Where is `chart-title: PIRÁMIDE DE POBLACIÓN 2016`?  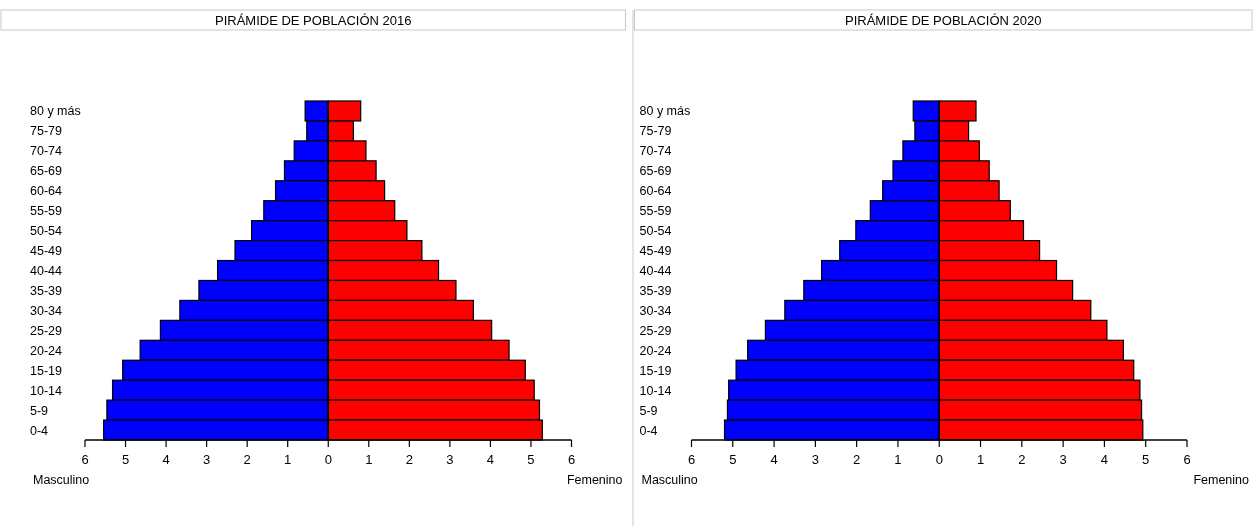
chart-title: PIRÁMIDE DE POBLACIÓN 2016 is located at coordinates (313, 20).